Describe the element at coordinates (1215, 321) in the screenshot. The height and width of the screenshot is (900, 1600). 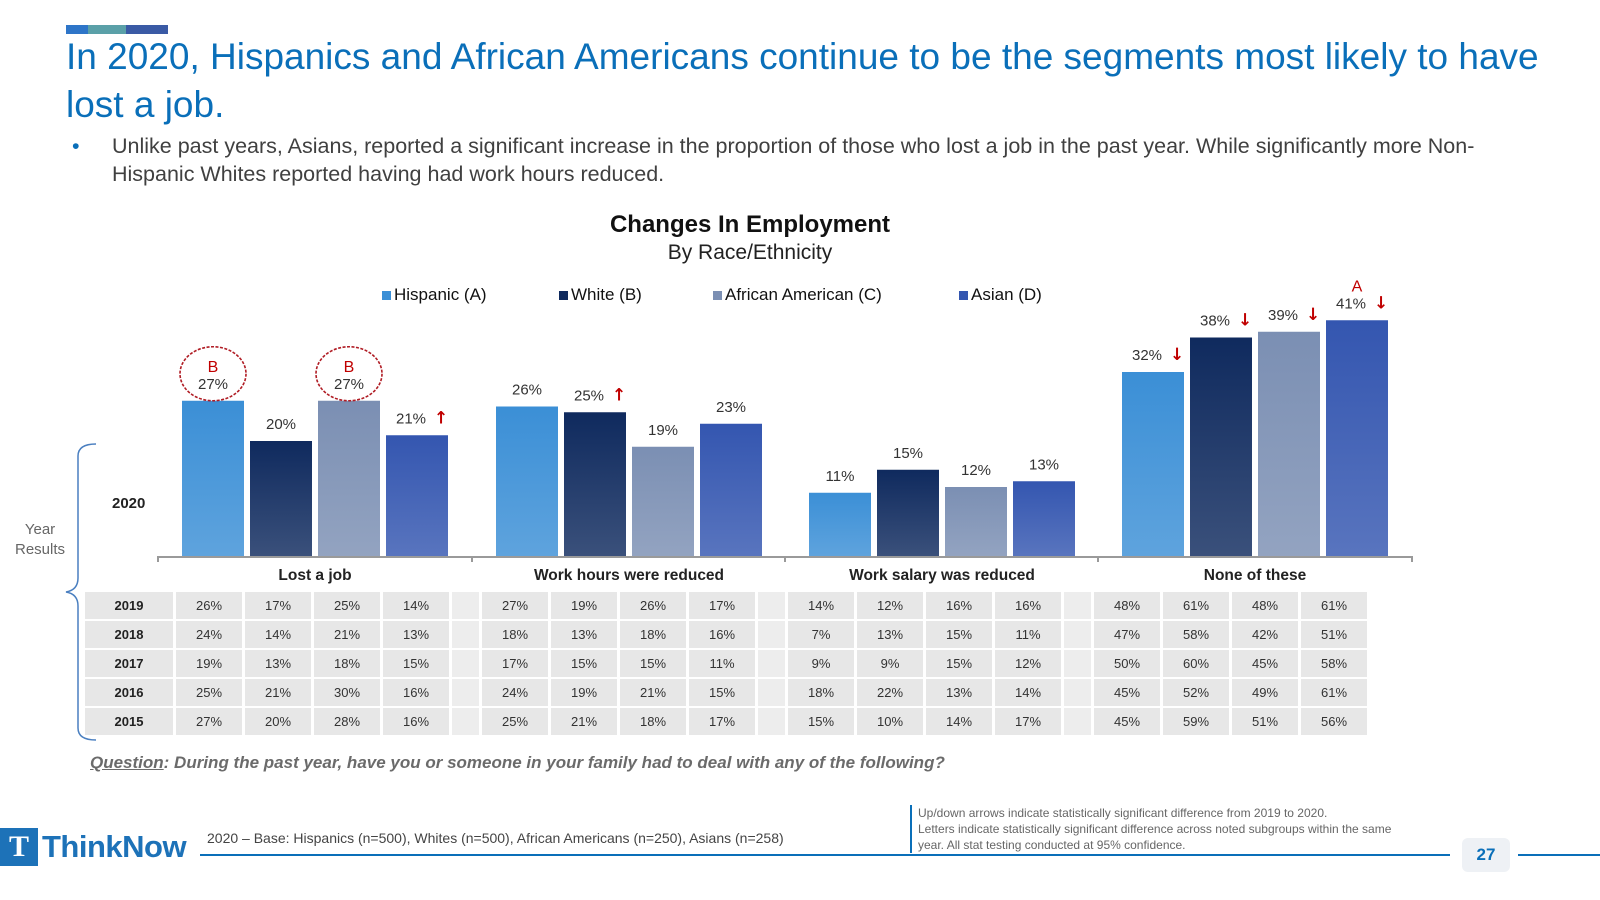
I see `data-label: 38%` at that location.